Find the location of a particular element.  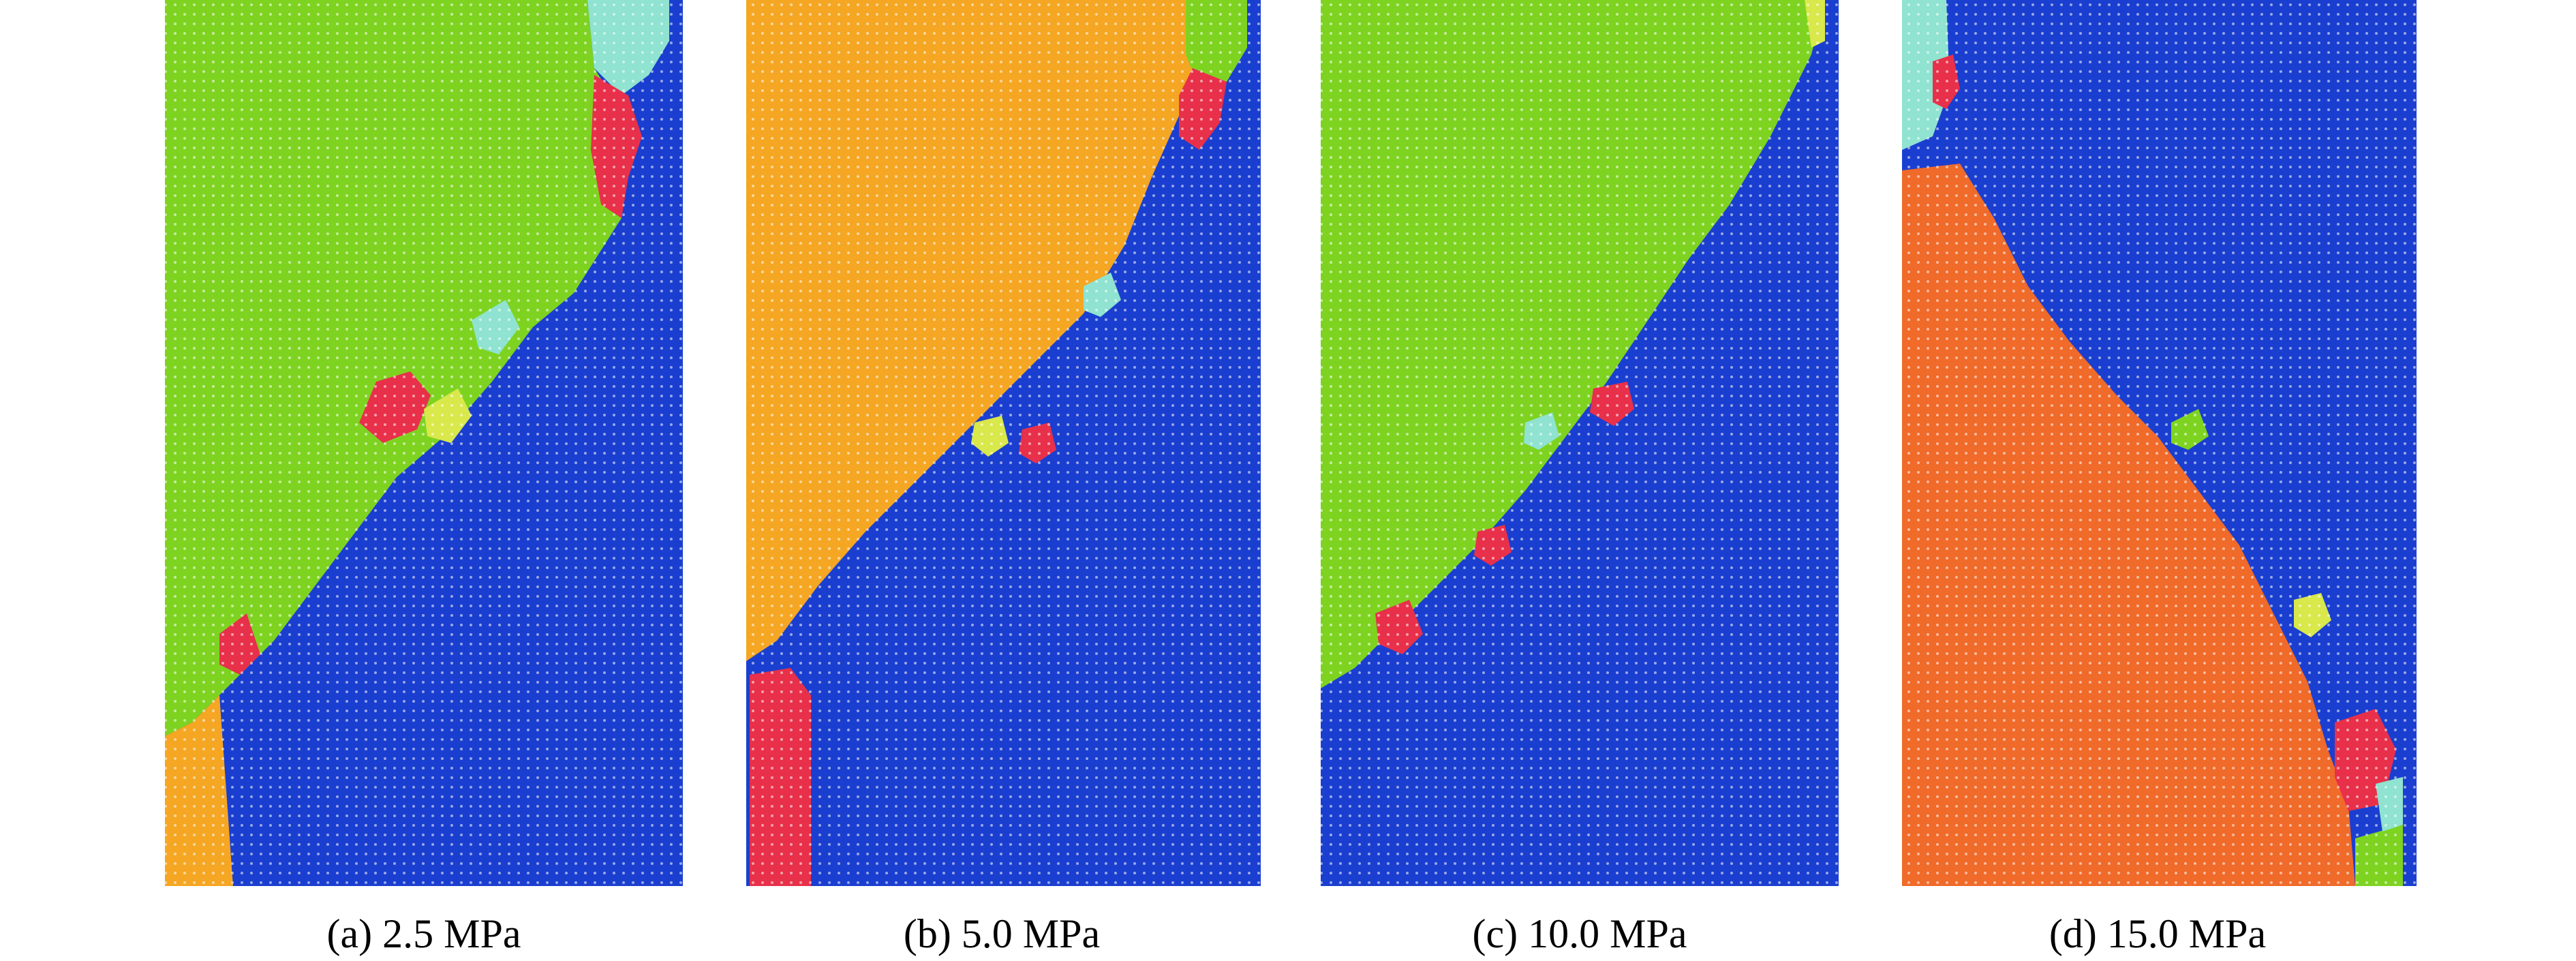

panel-caption: (d) 15.0 MPa is located at coordinates (2158, 934).